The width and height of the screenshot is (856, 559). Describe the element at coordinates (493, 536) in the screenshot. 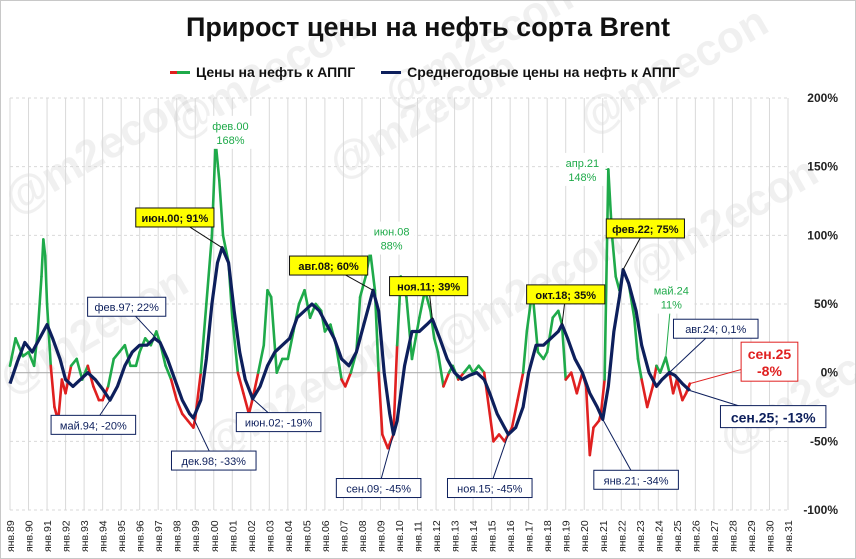

I see `x-tick-label: янв.15` at that location.